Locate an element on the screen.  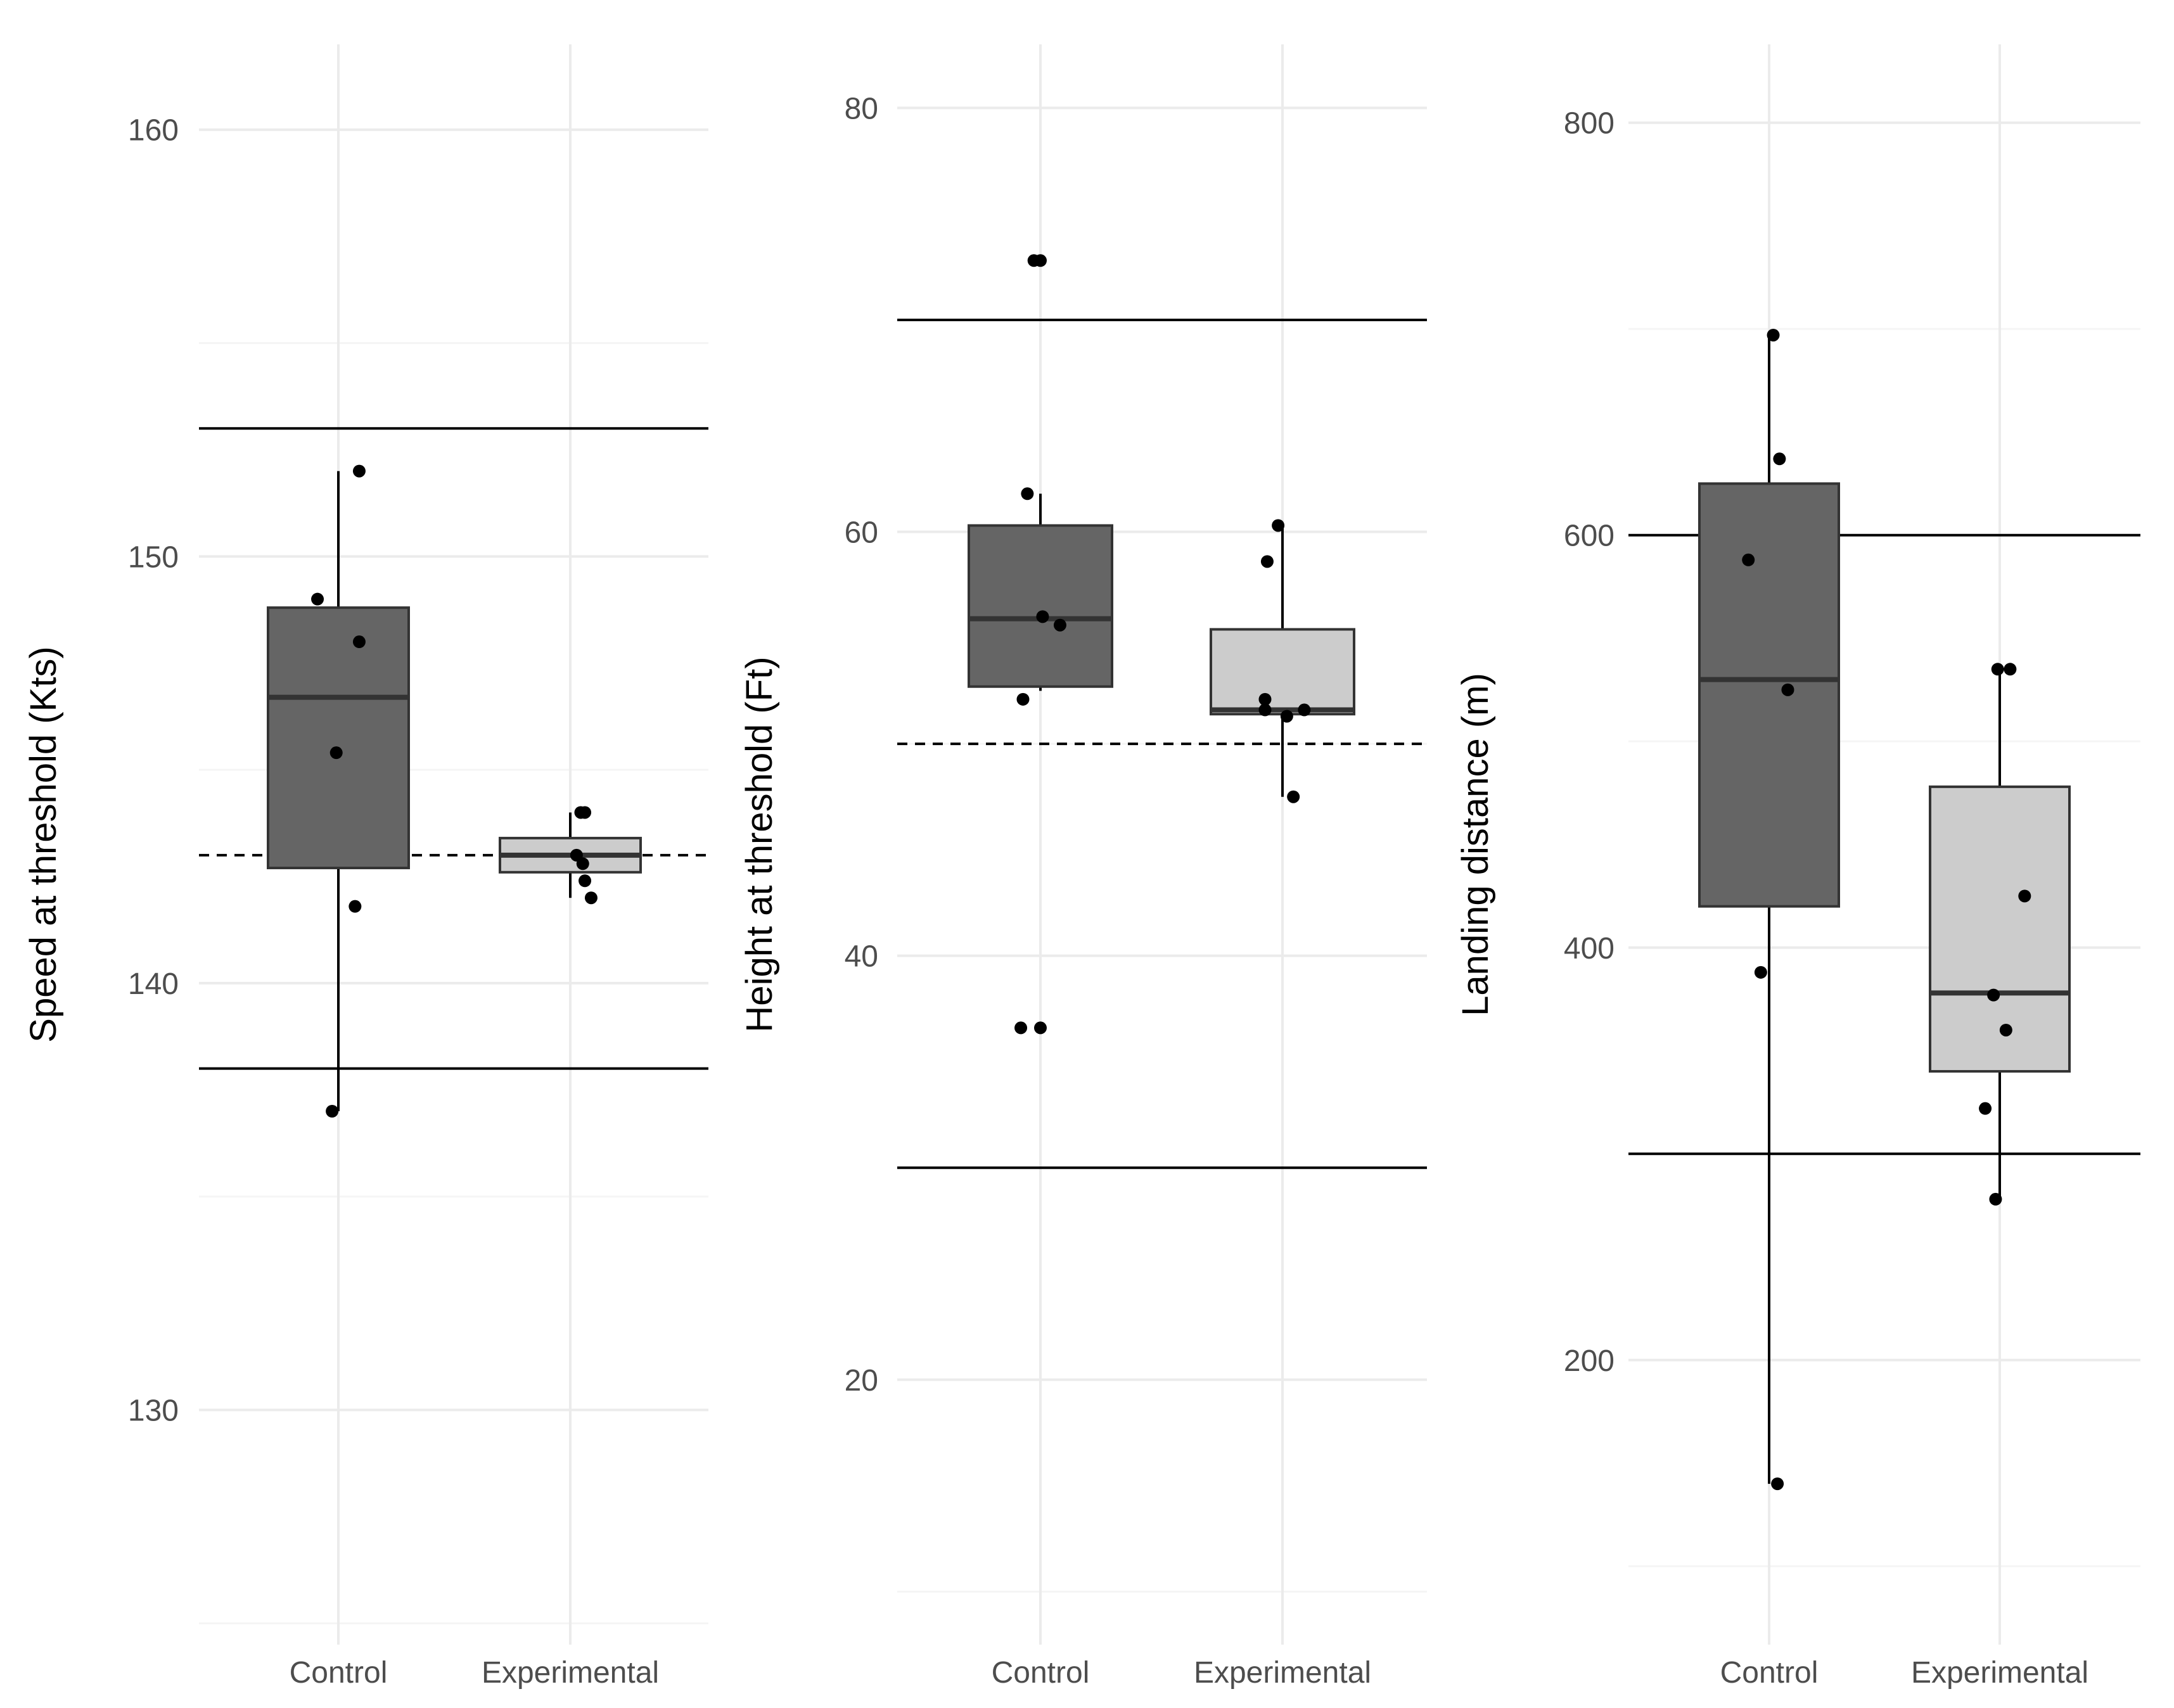
y-tick-label: 60 is located at coordinates (861, 533).